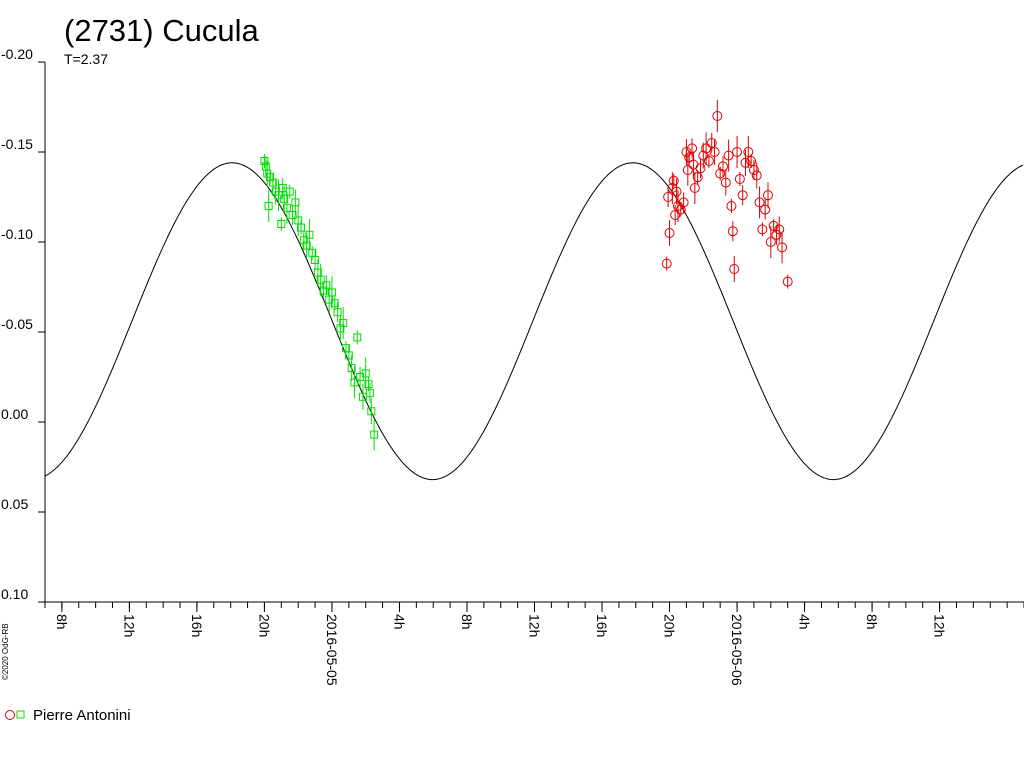 The width and height of the screenshot is (1024, 768). Describe the element at coordinates (17, 54) in the screenshot. I see `y-tick-label: -0.20` at that location.